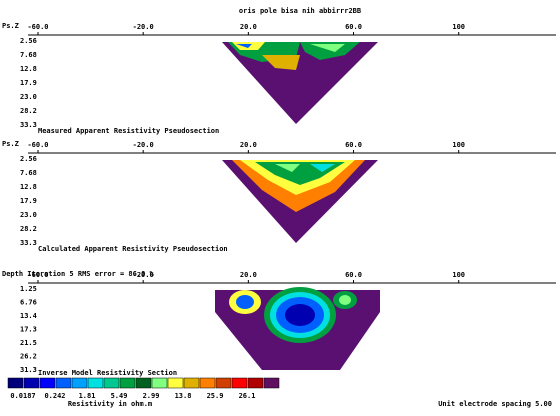  What do you see at coordinates (300, 201) in the screenshot?
I see `pseudosection-calculated` at bounding box center [300, 201].